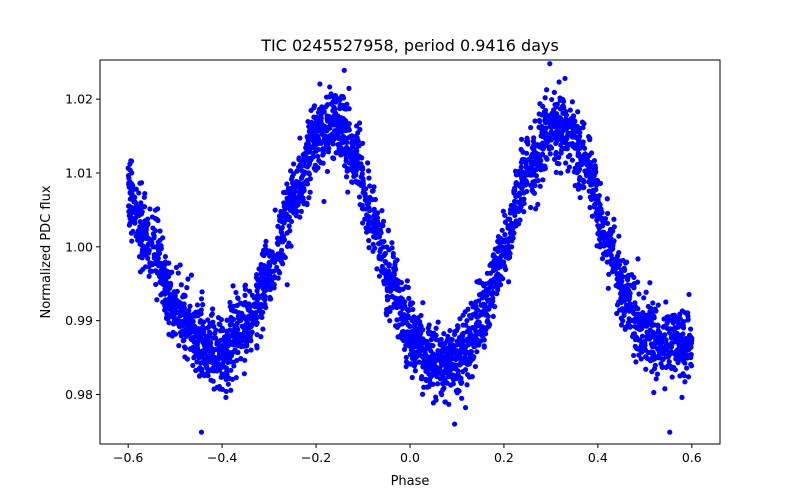 This screenshot has width=800, height=500. Describe the element at coordinates (79, 172) in the screenshot. I see `y-tick-label: 1.01` at that location.